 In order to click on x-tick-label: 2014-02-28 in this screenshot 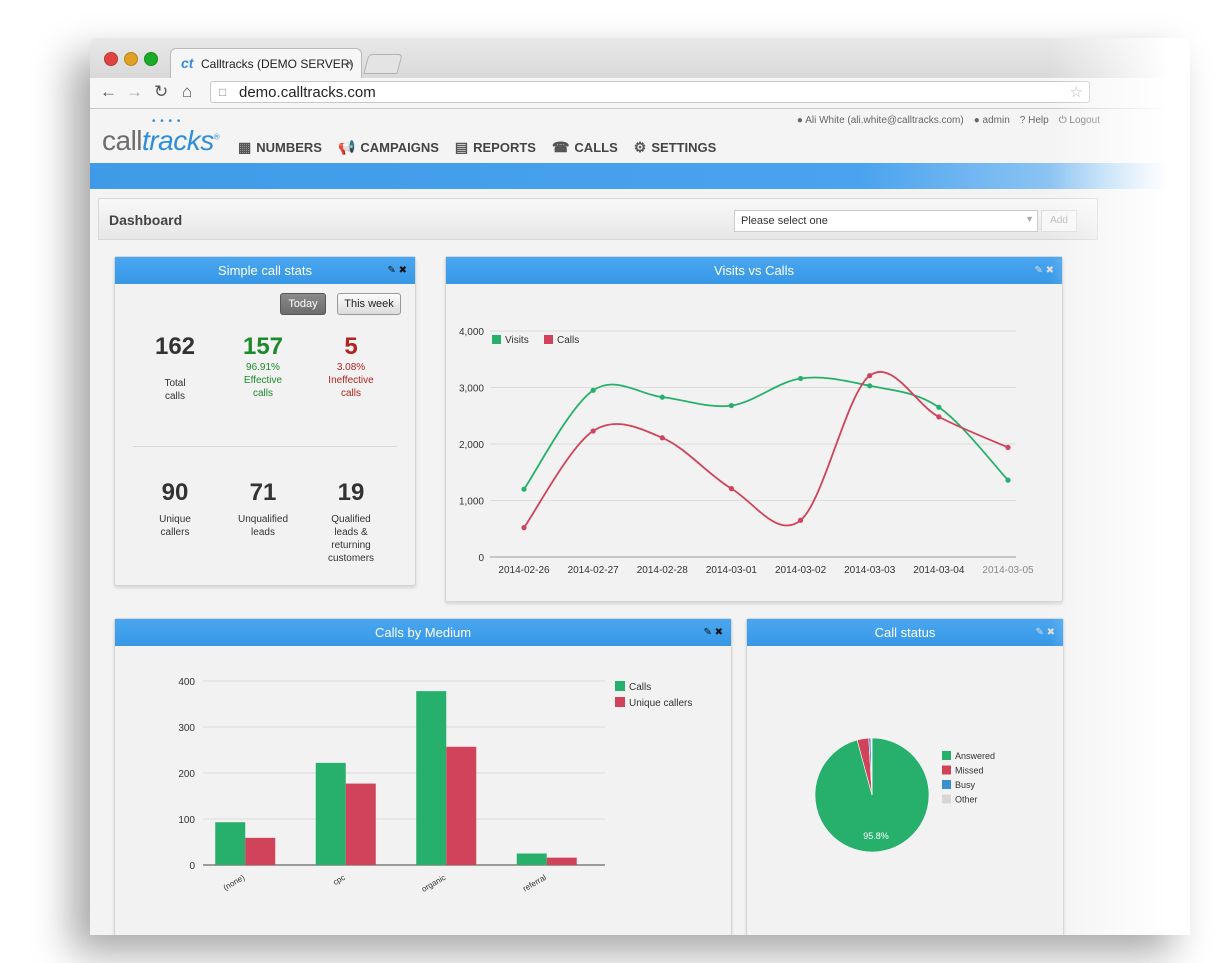, I will do `click(663, 570)`.